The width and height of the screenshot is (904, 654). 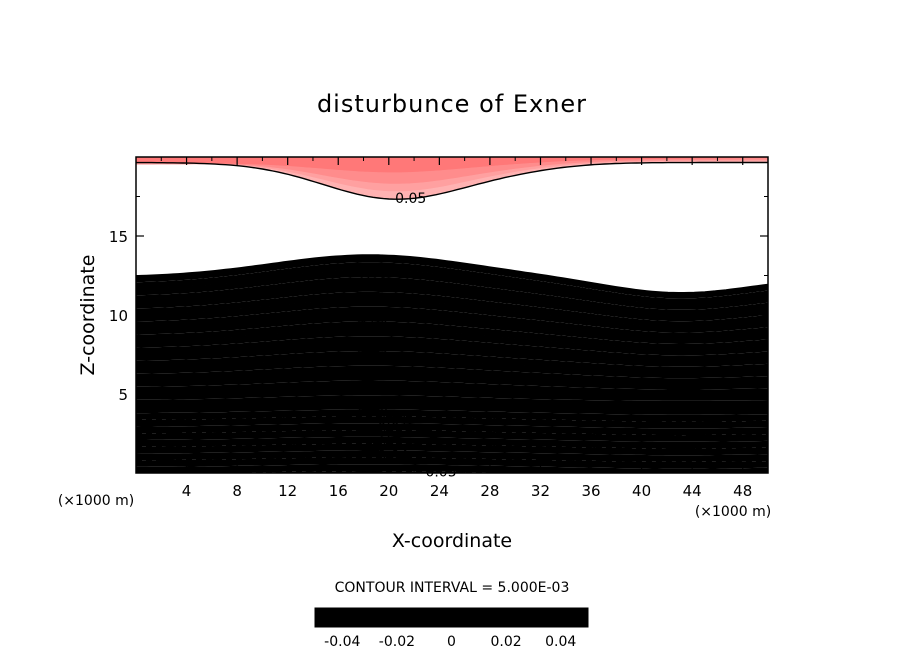 What do you see at coordinates (390, 433) in the screenshot?
I see `contour-label: -0.02` at bounding box center [390, 433].